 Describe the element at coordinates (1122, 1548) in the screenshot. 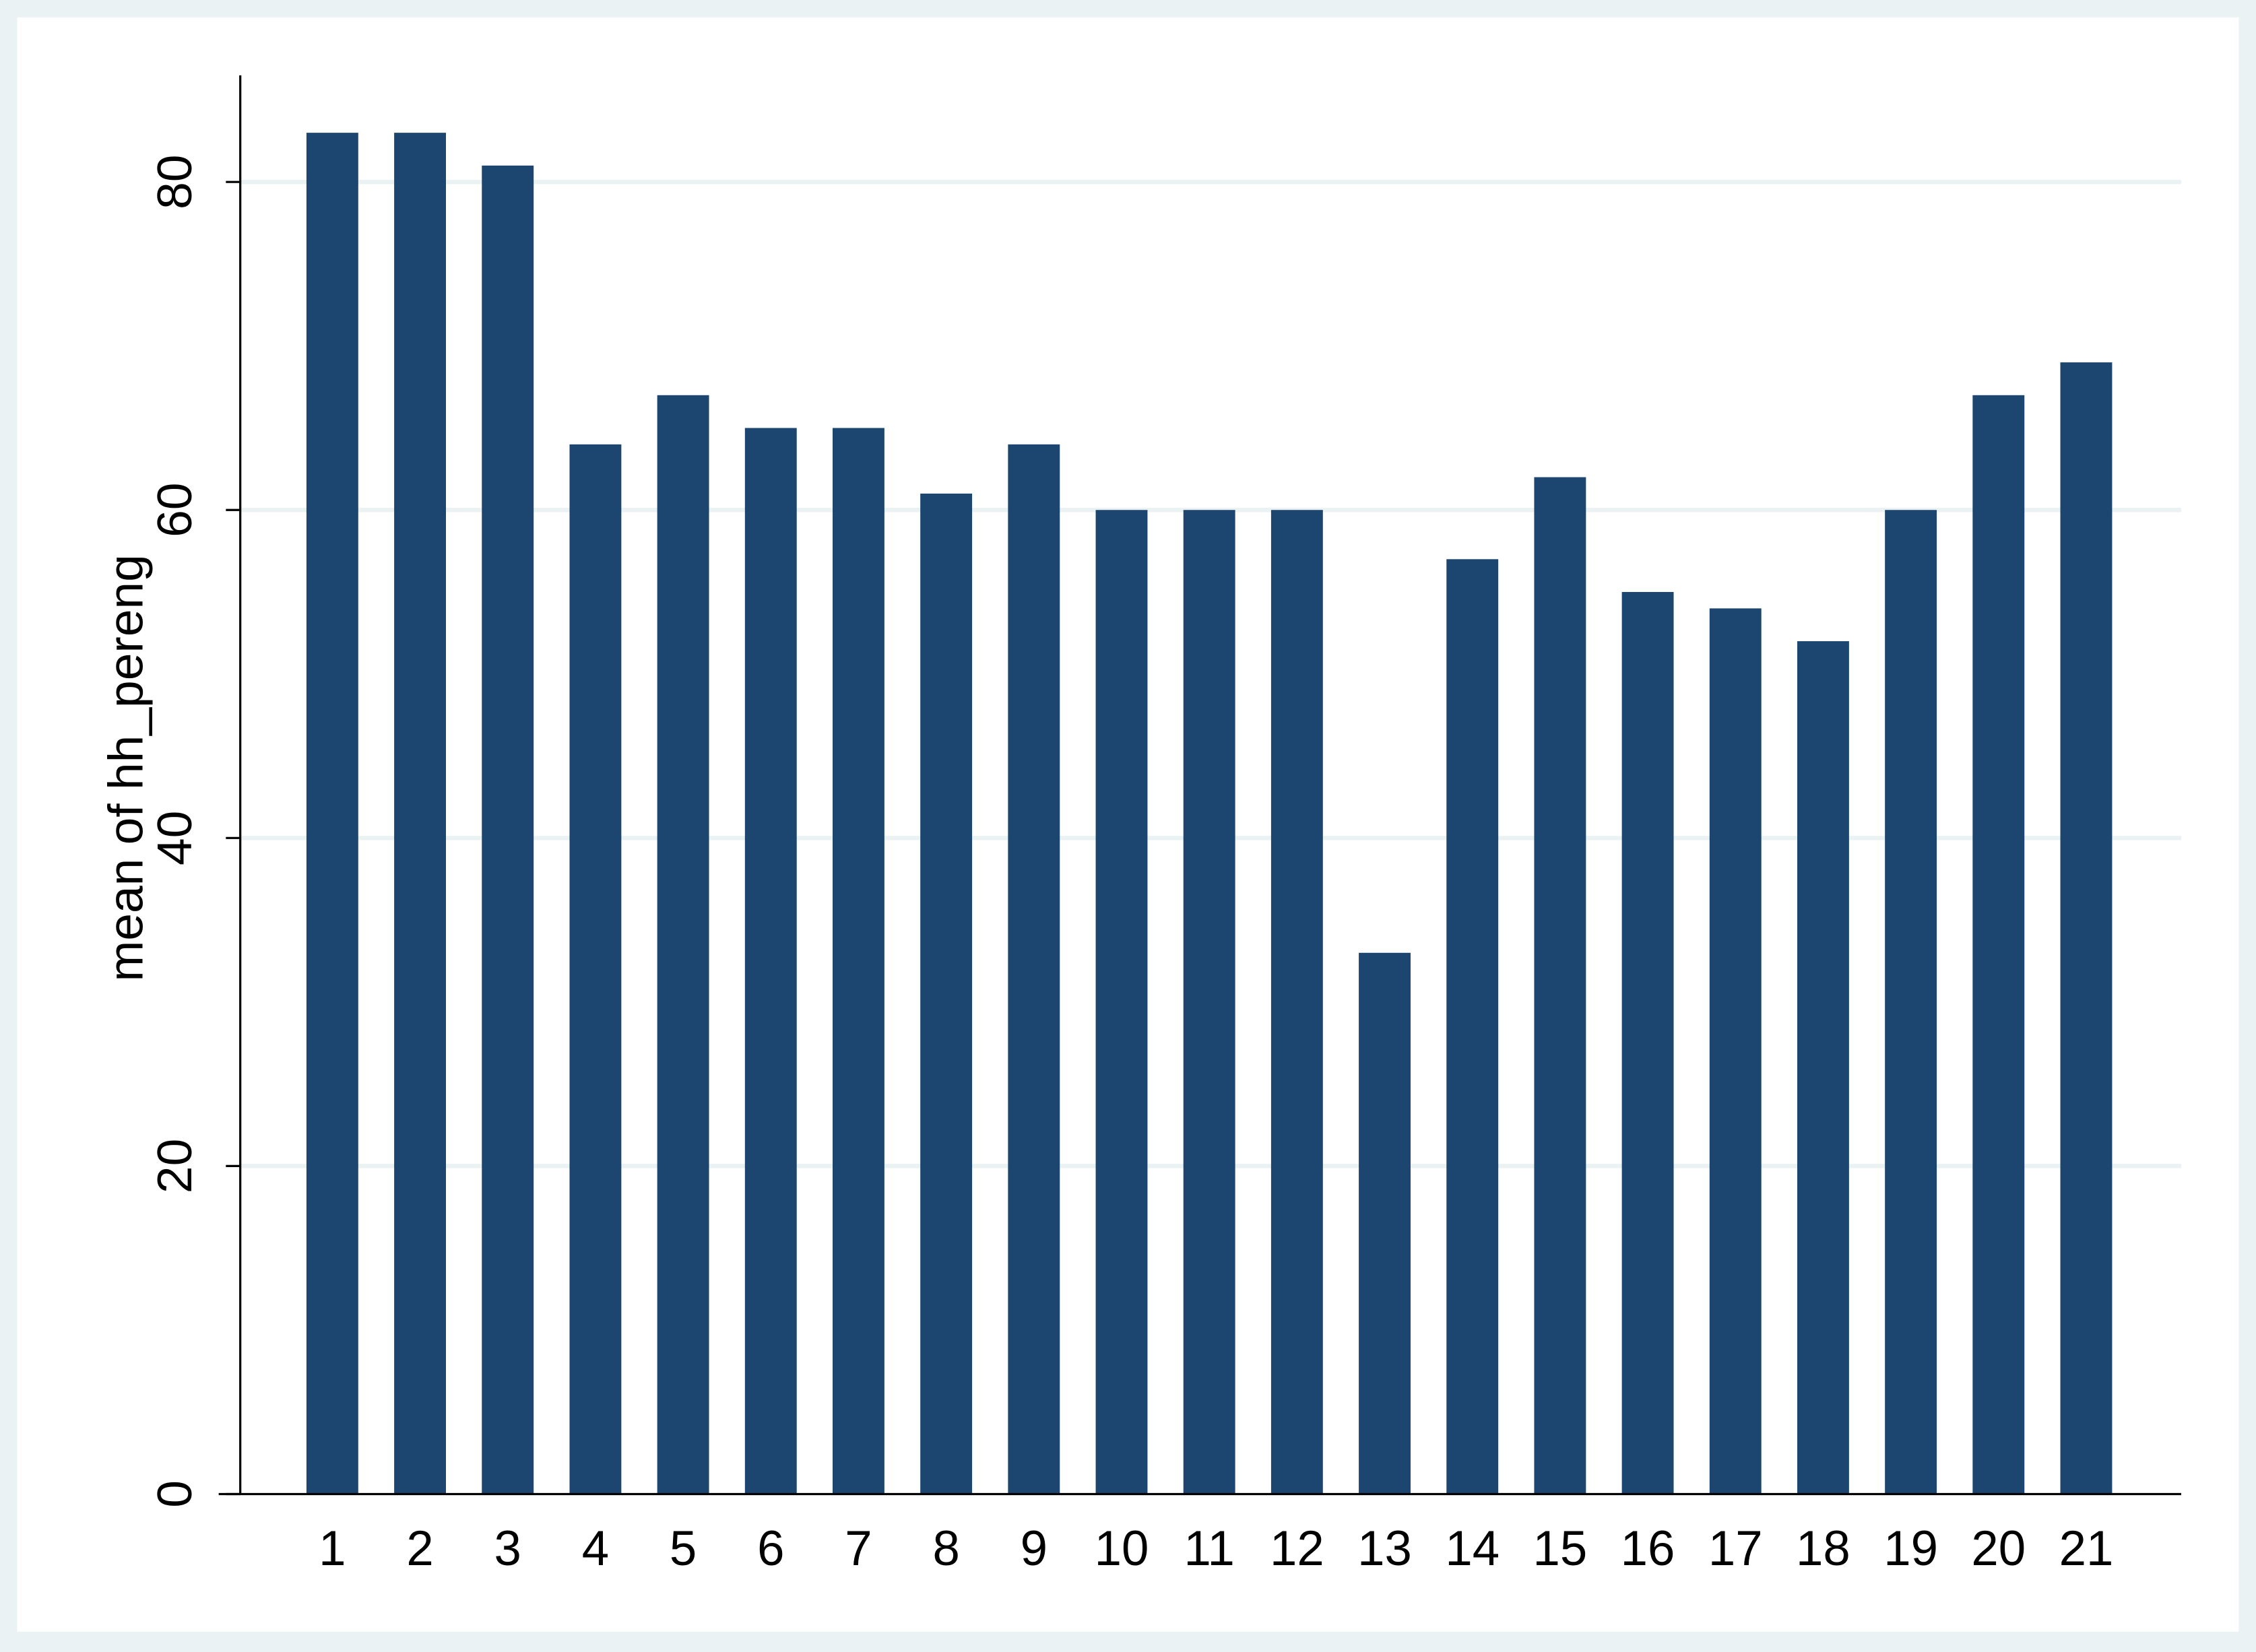

I see `x-tick-label: 10` at that location.